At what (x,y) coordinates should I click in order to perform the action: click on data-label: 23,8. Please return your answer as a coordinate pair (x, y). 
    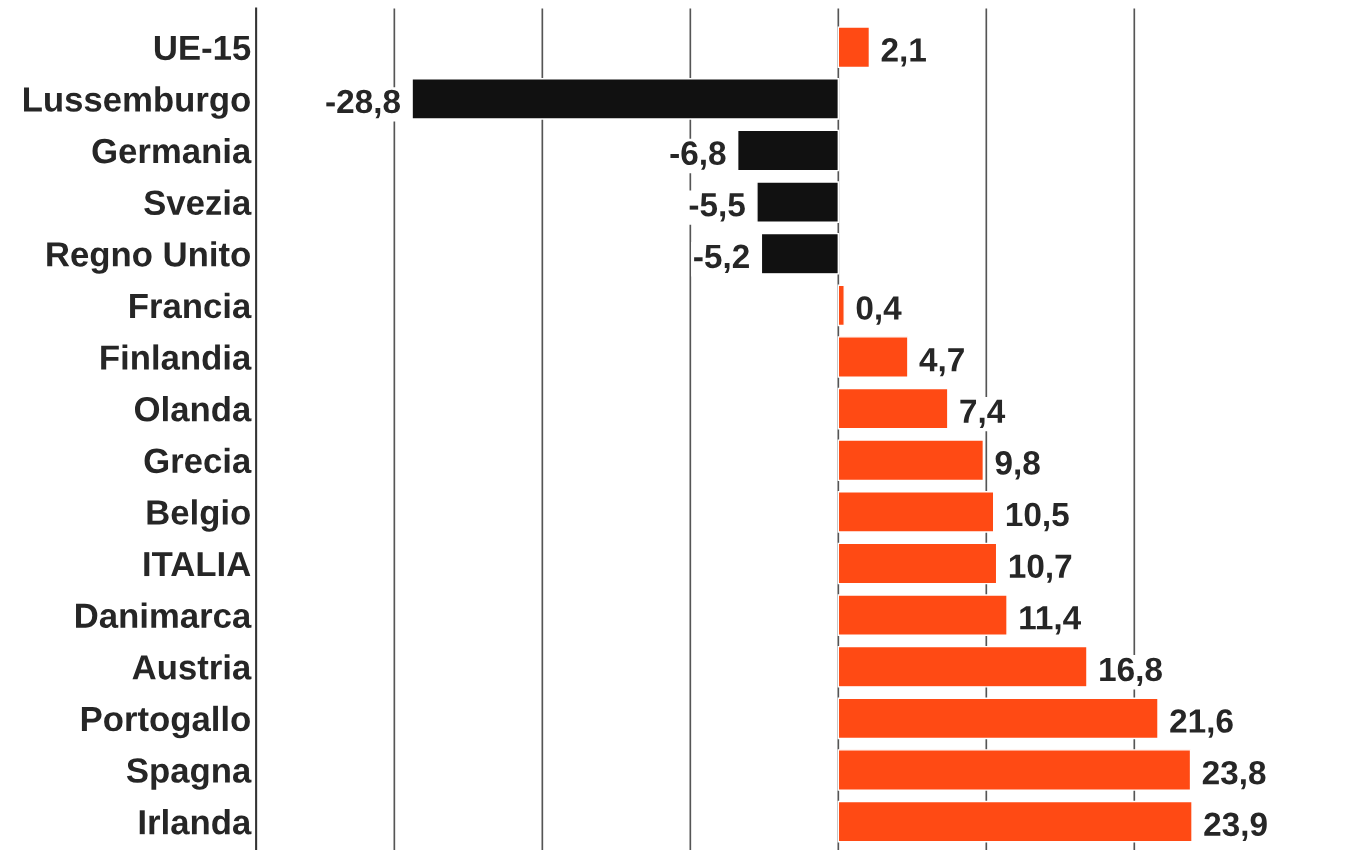
    Looking at the image, I should click on (1234, 775).